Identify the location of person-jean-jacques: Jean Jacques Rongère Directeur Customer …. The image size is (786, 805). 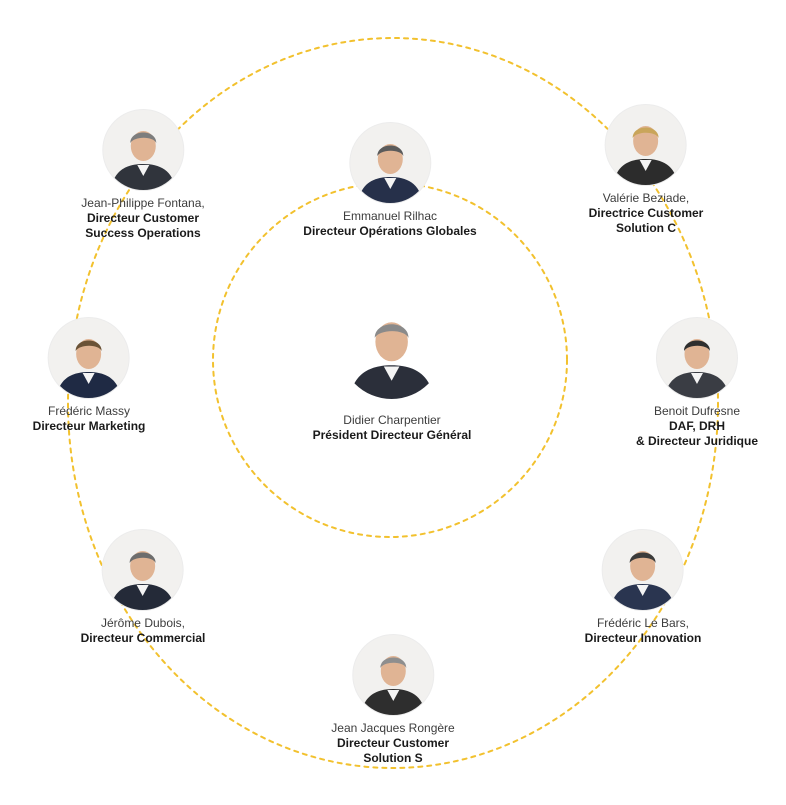
(393, 700).